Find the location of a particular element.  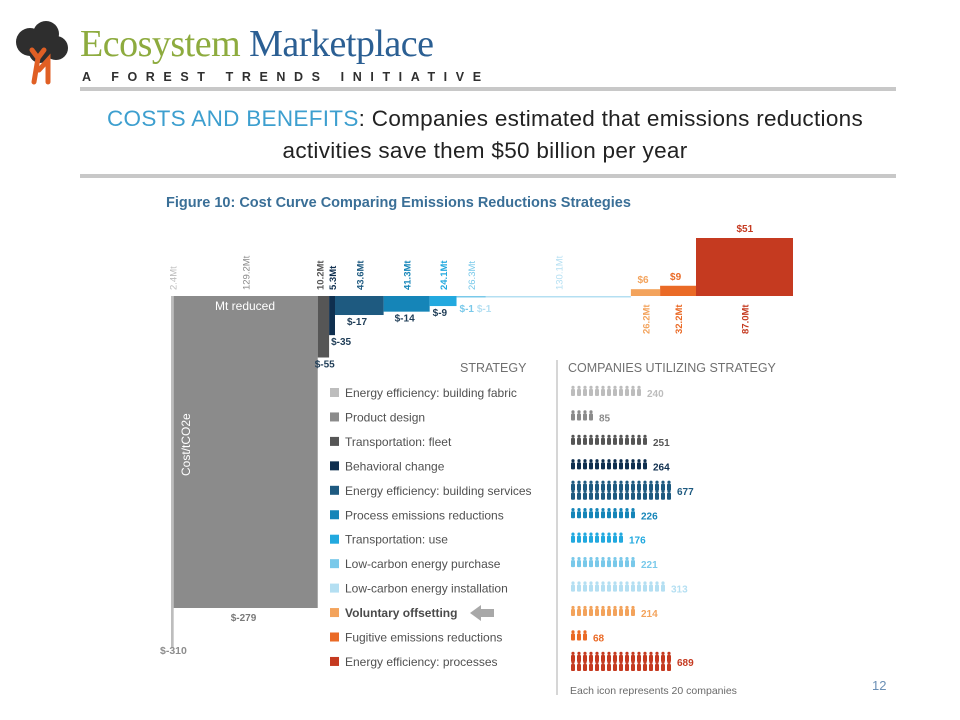

company-count: 264 is located at coordinates (661, 467).